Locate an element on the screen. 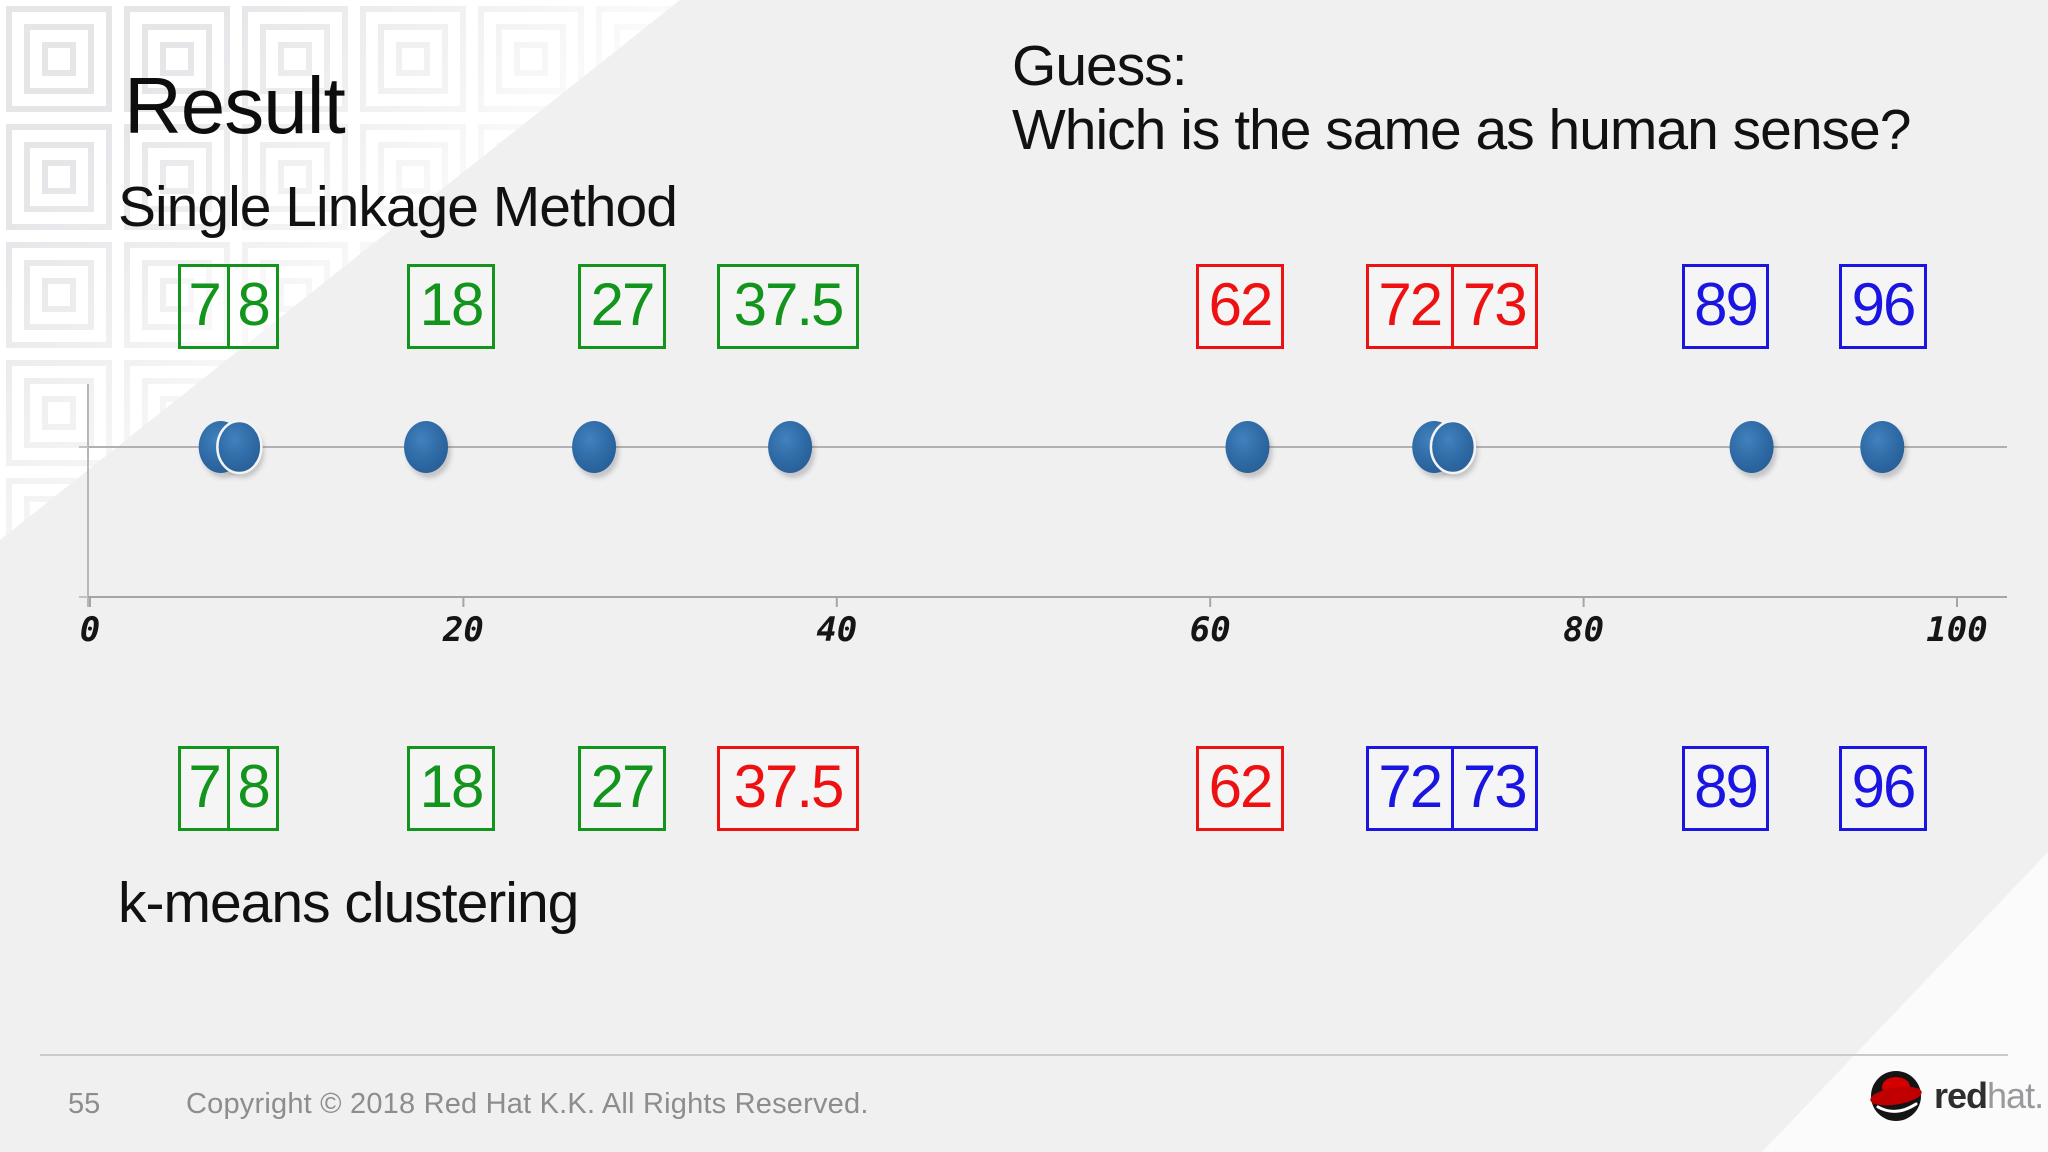 This screenshot has width=2048, height=1152. redhat-logo: redhat. is located at coordinates (1955, 1096).